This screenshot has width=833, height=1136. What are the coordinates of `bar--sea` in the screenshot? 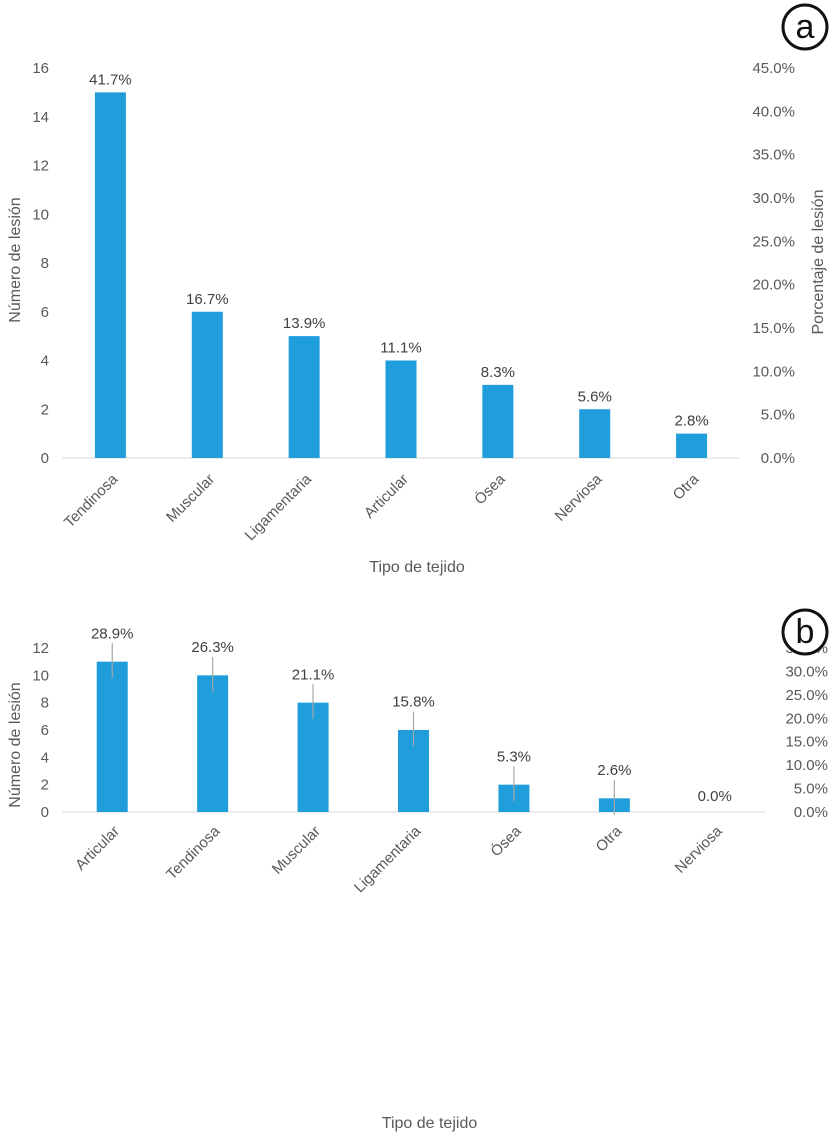 It's located at (498, 421).